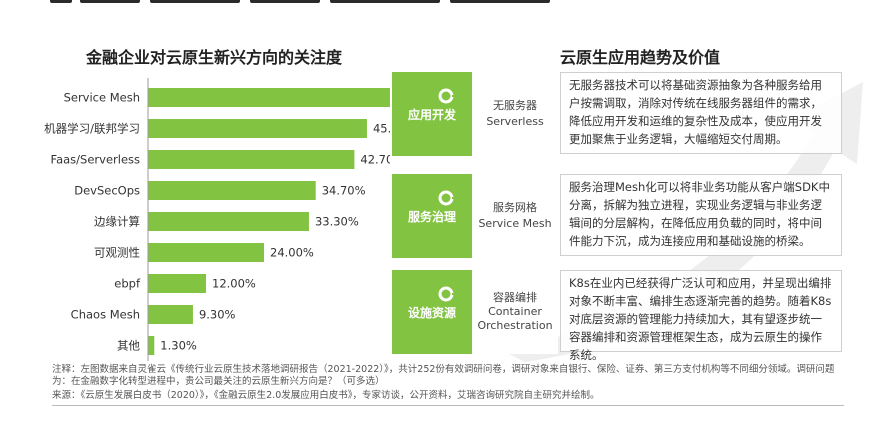  Describe the element at coordinates (105, 315) in the screenshot. I see `category-label: Chaos Mesh` at that location.